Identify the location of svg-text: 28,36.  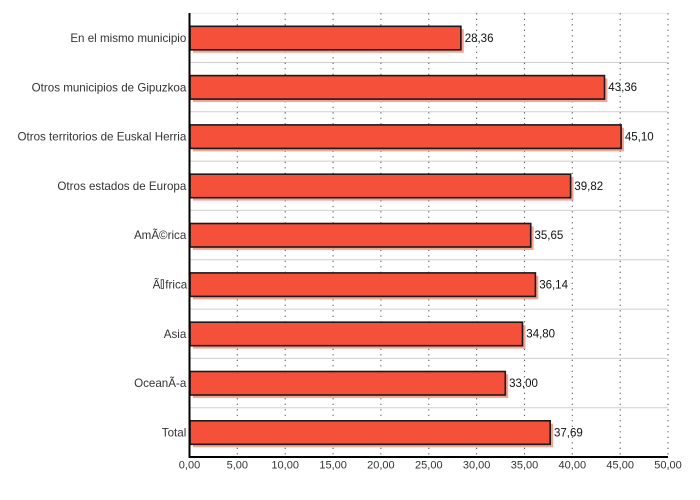
(479, 39).